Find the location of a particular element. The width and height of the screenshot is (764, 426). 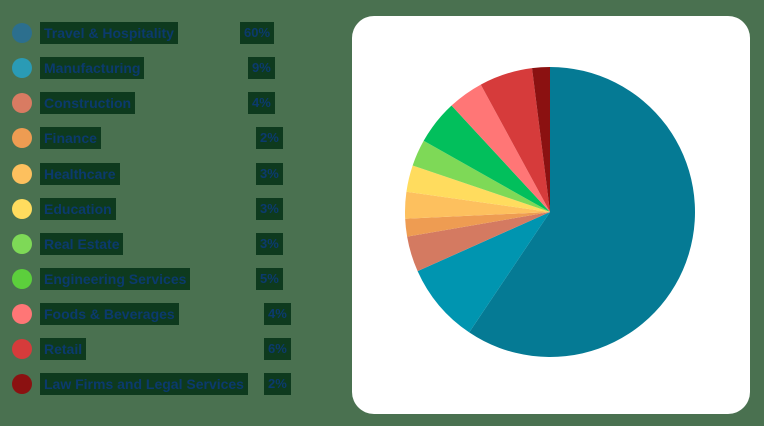

legend-label: Construction is located at coordinates (88, 103).